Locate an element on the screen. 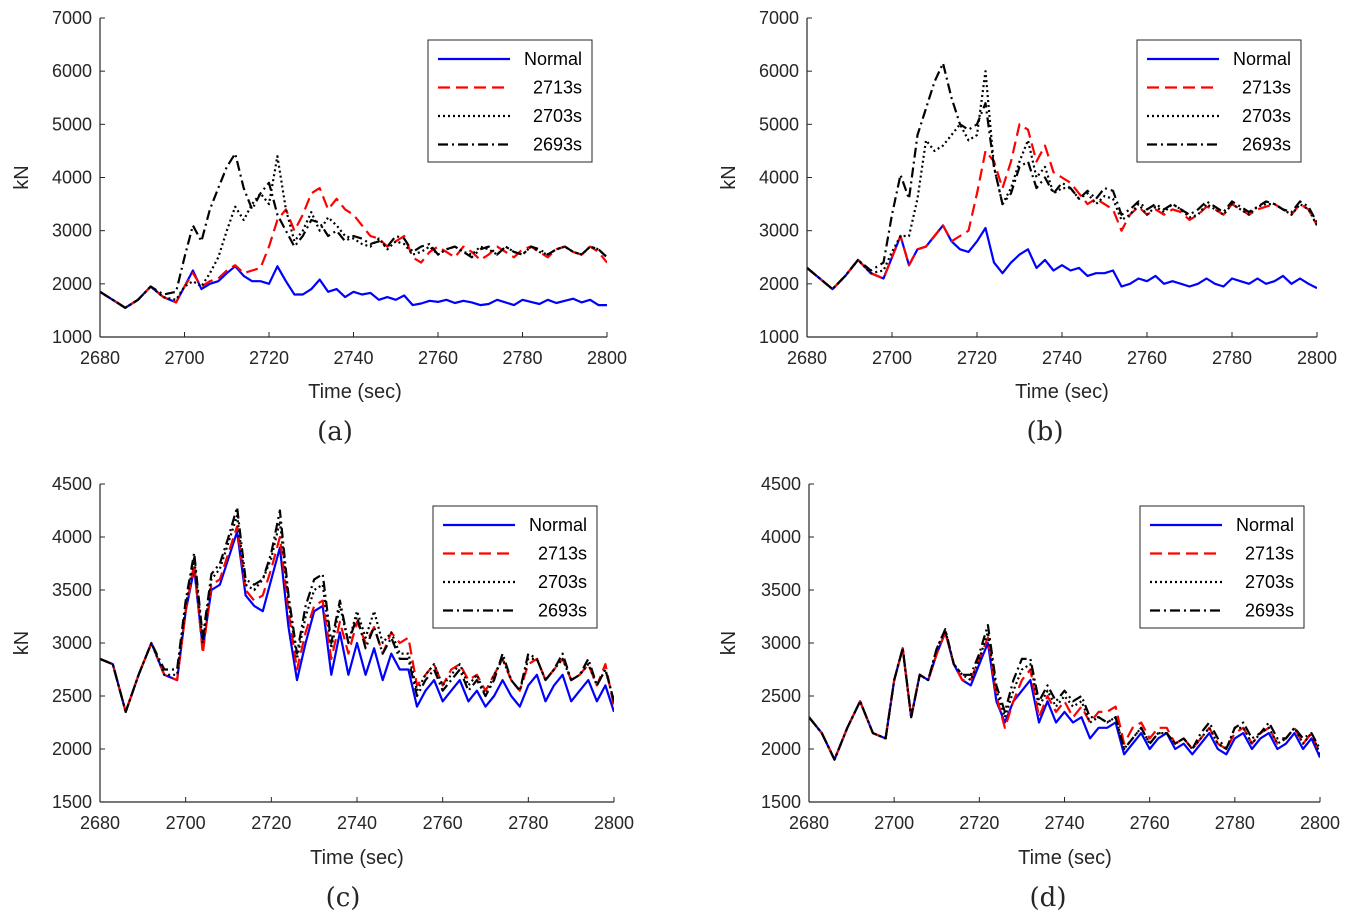 The height and width of the screenshot is (920, 1354). panel-caption: (a) is located at coordinates (335, 432).